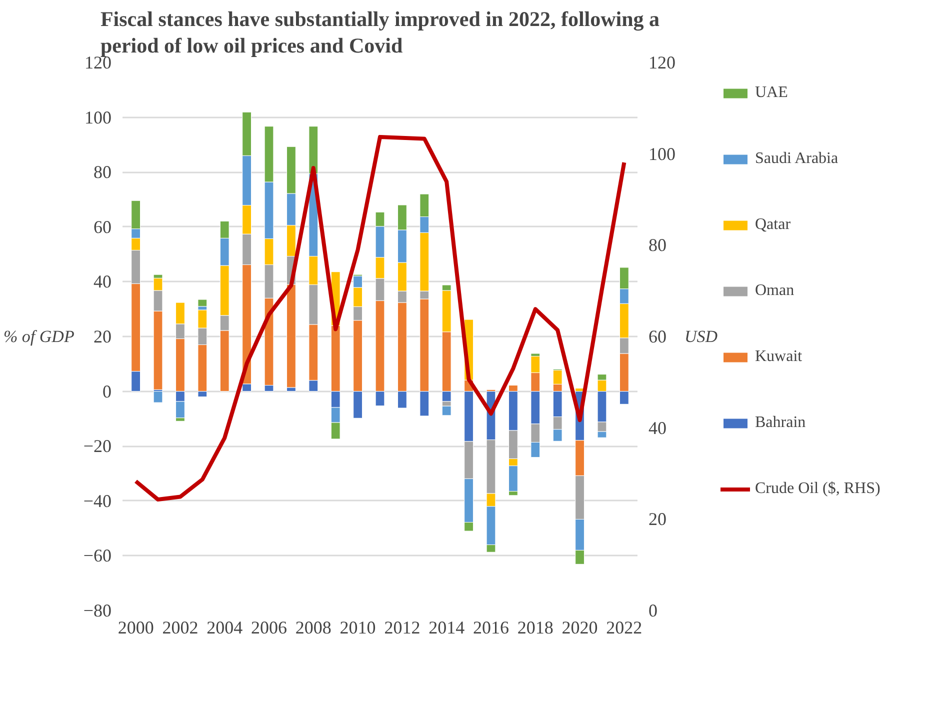 This screenshot has height=714, width=946. I want to click on y2-tick-label: 100, so click(662, 154).